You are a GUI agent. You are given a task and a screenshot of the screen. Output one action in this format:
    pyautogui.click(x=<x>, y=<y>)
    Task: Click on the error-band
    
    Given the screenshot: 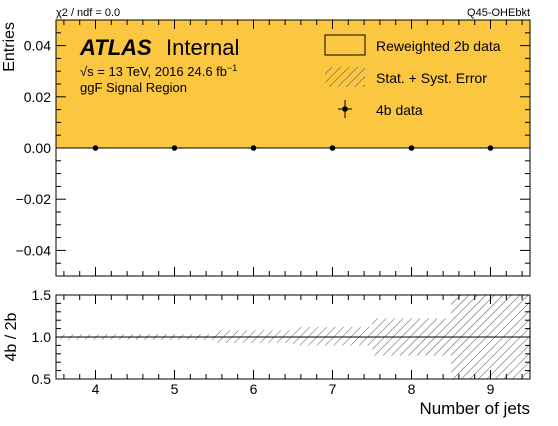 What is the action you would take?
    pyautogui.click(x=332, y=336)
    